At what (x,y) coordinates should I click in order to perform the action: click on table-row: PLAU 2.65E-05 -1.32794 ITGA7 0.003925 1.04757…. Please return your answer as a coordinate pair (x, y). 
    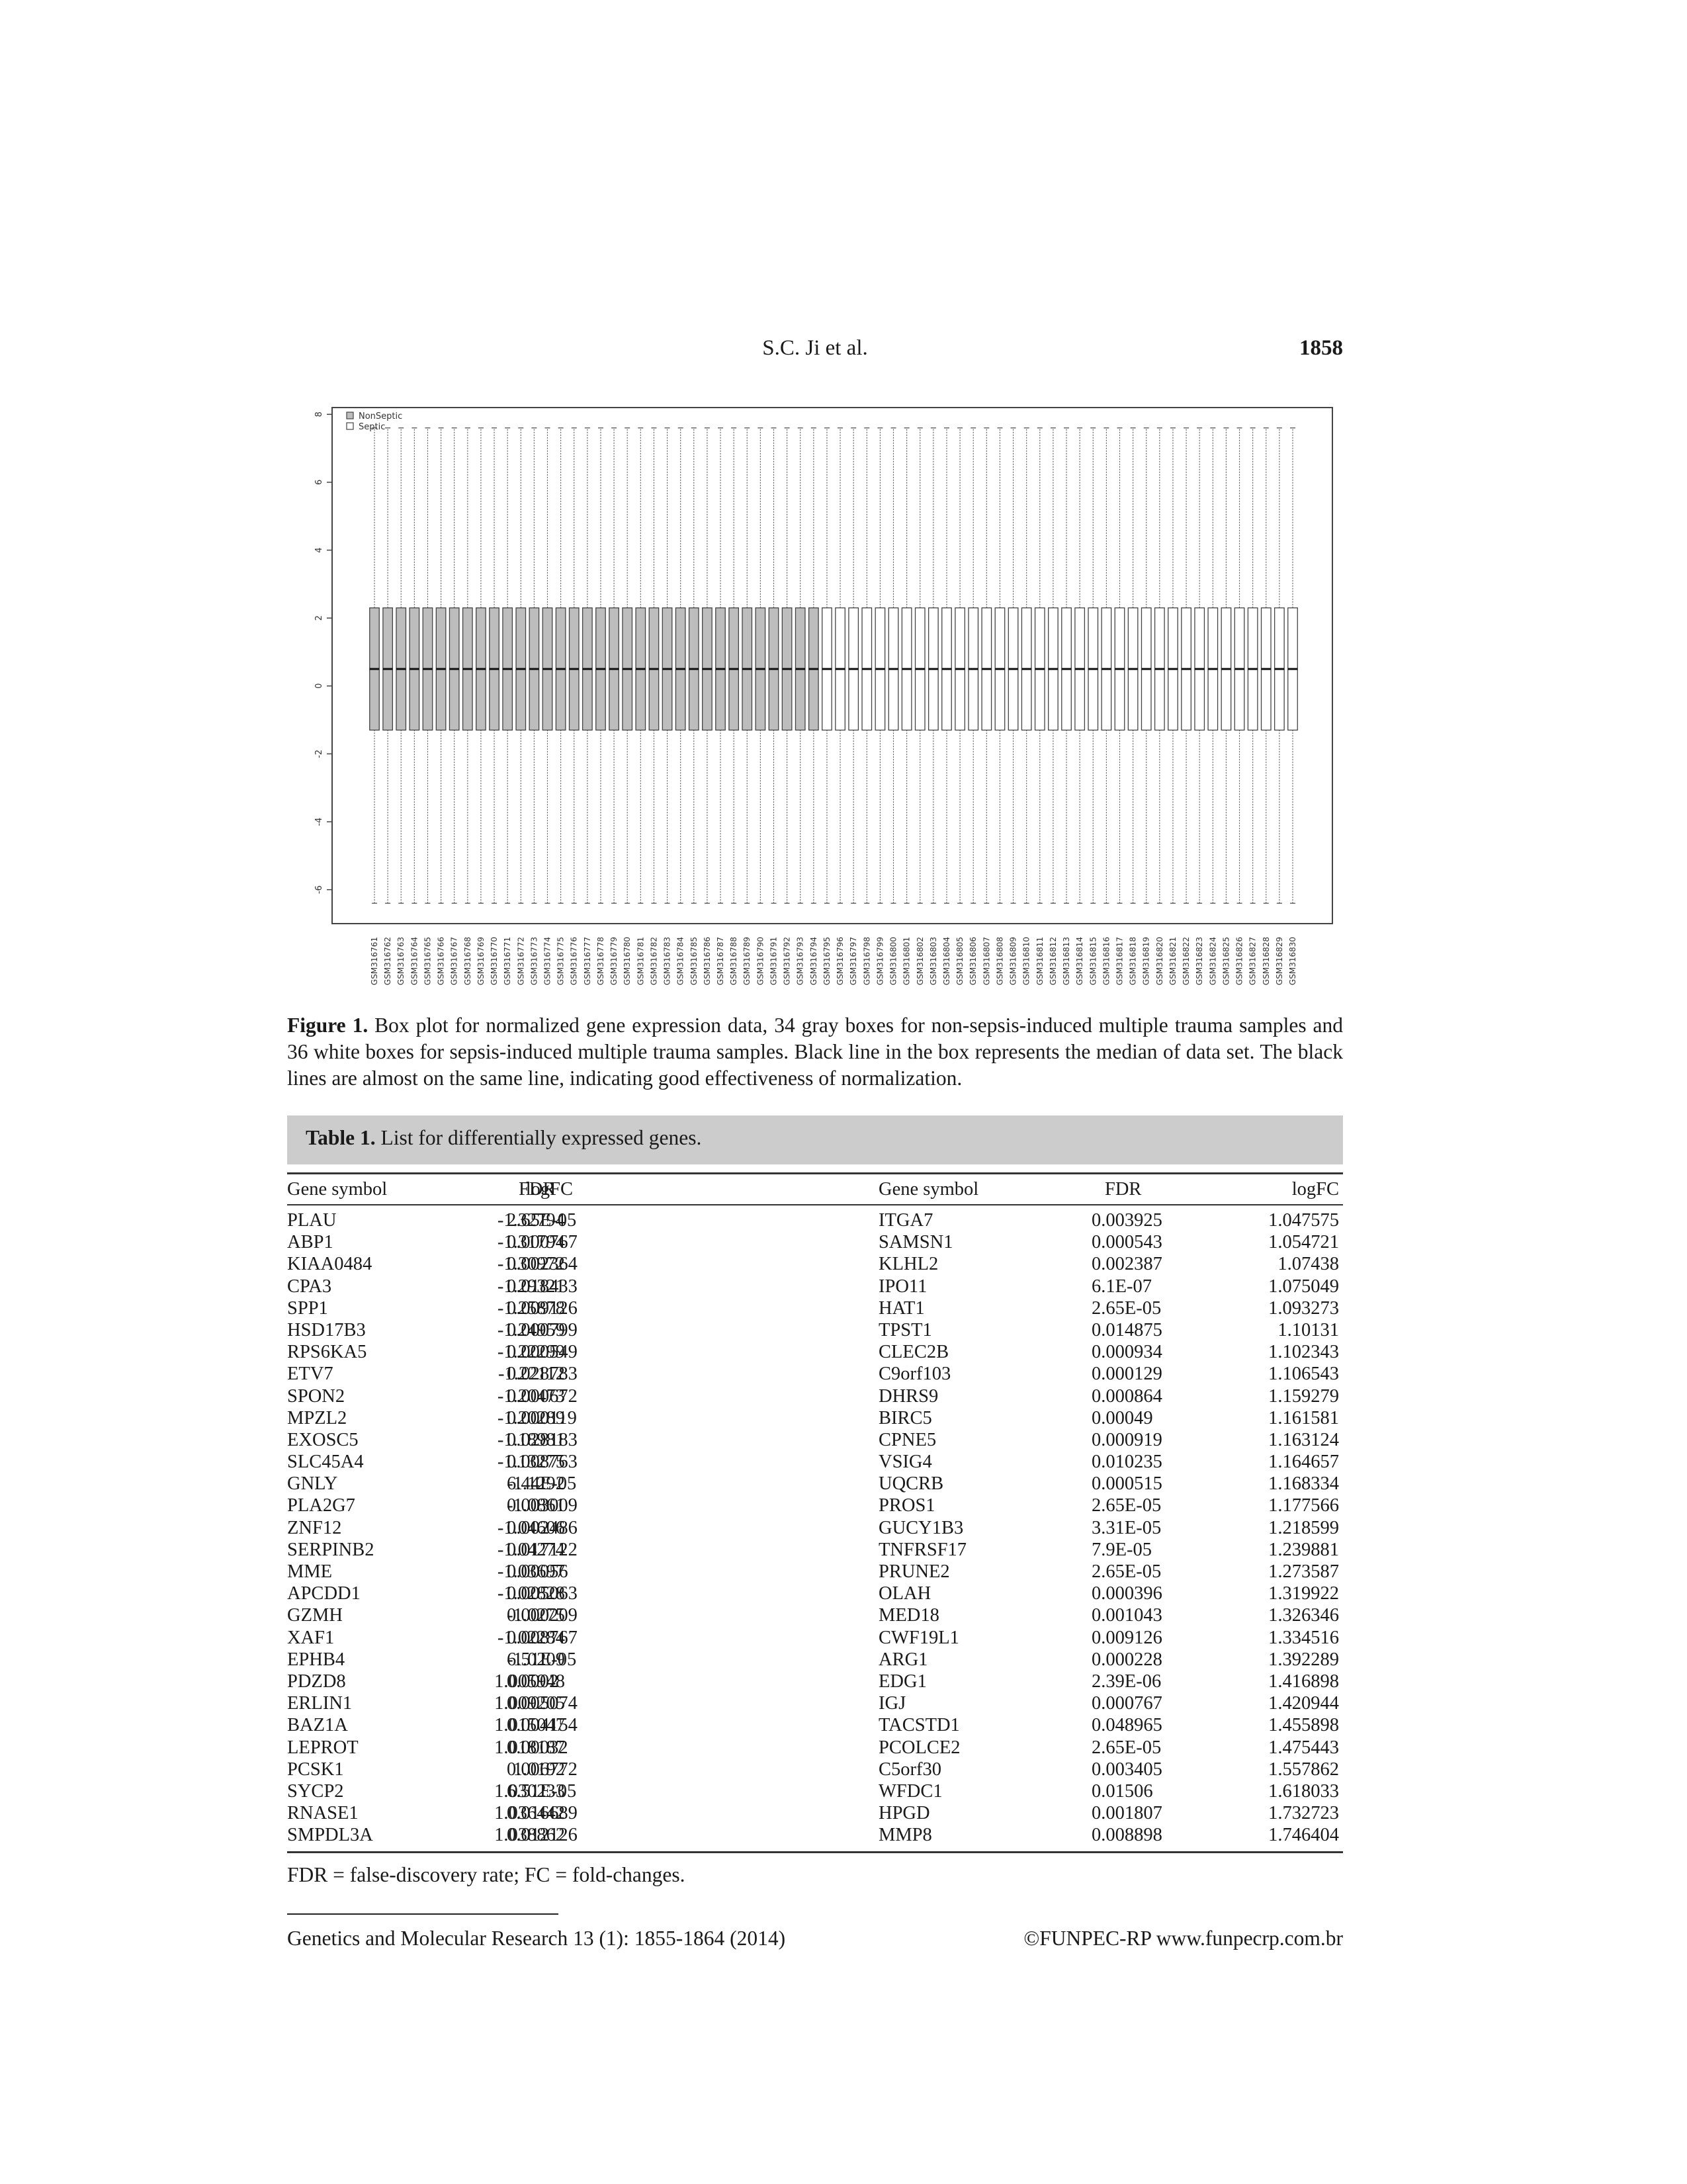
    Looking at the image, I should click on (815, 1220).